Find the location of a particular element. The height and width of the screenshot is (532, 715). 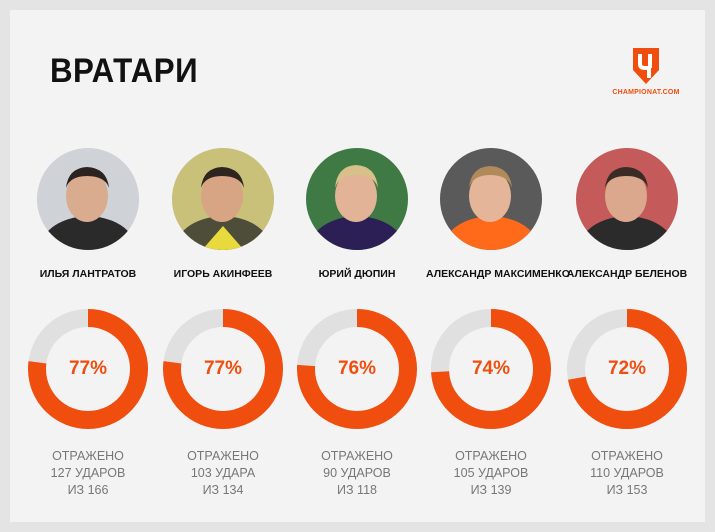

logo-text: CHAMPIONAT.COM is located at coordinates (646, 92).